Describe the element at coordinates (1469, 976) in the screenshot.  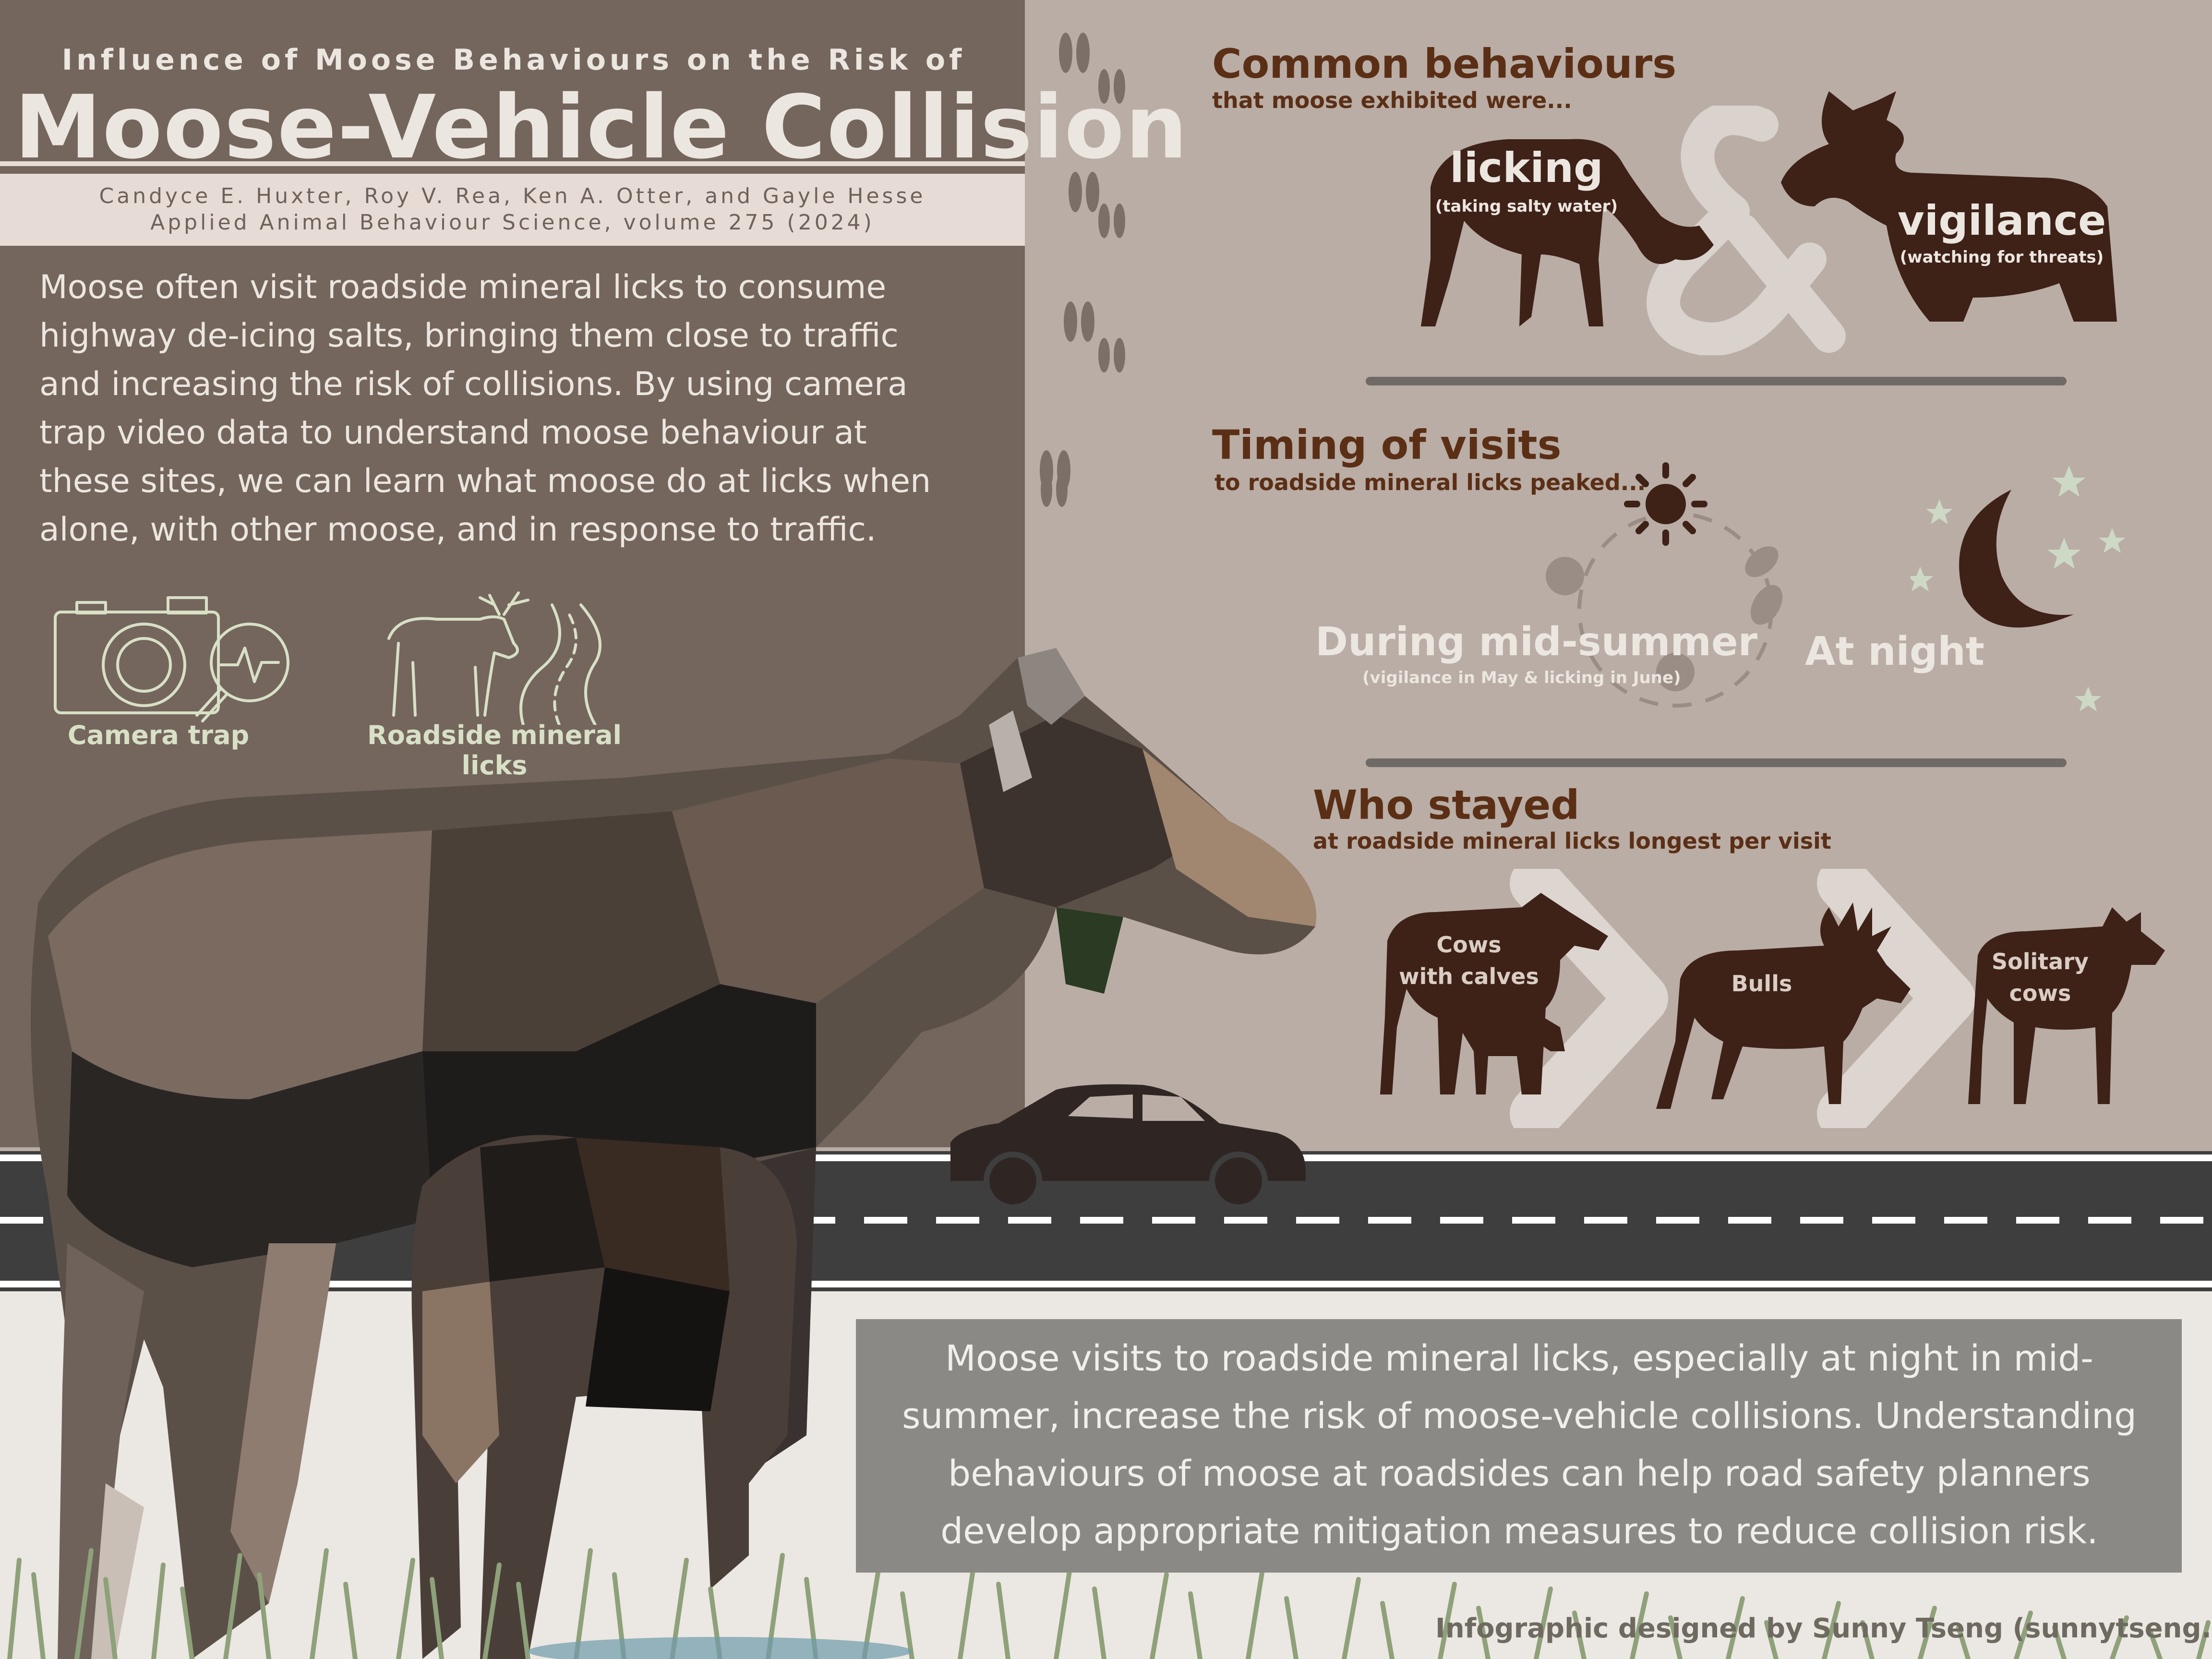
I see `who-group1-line2: with calves` at that location.